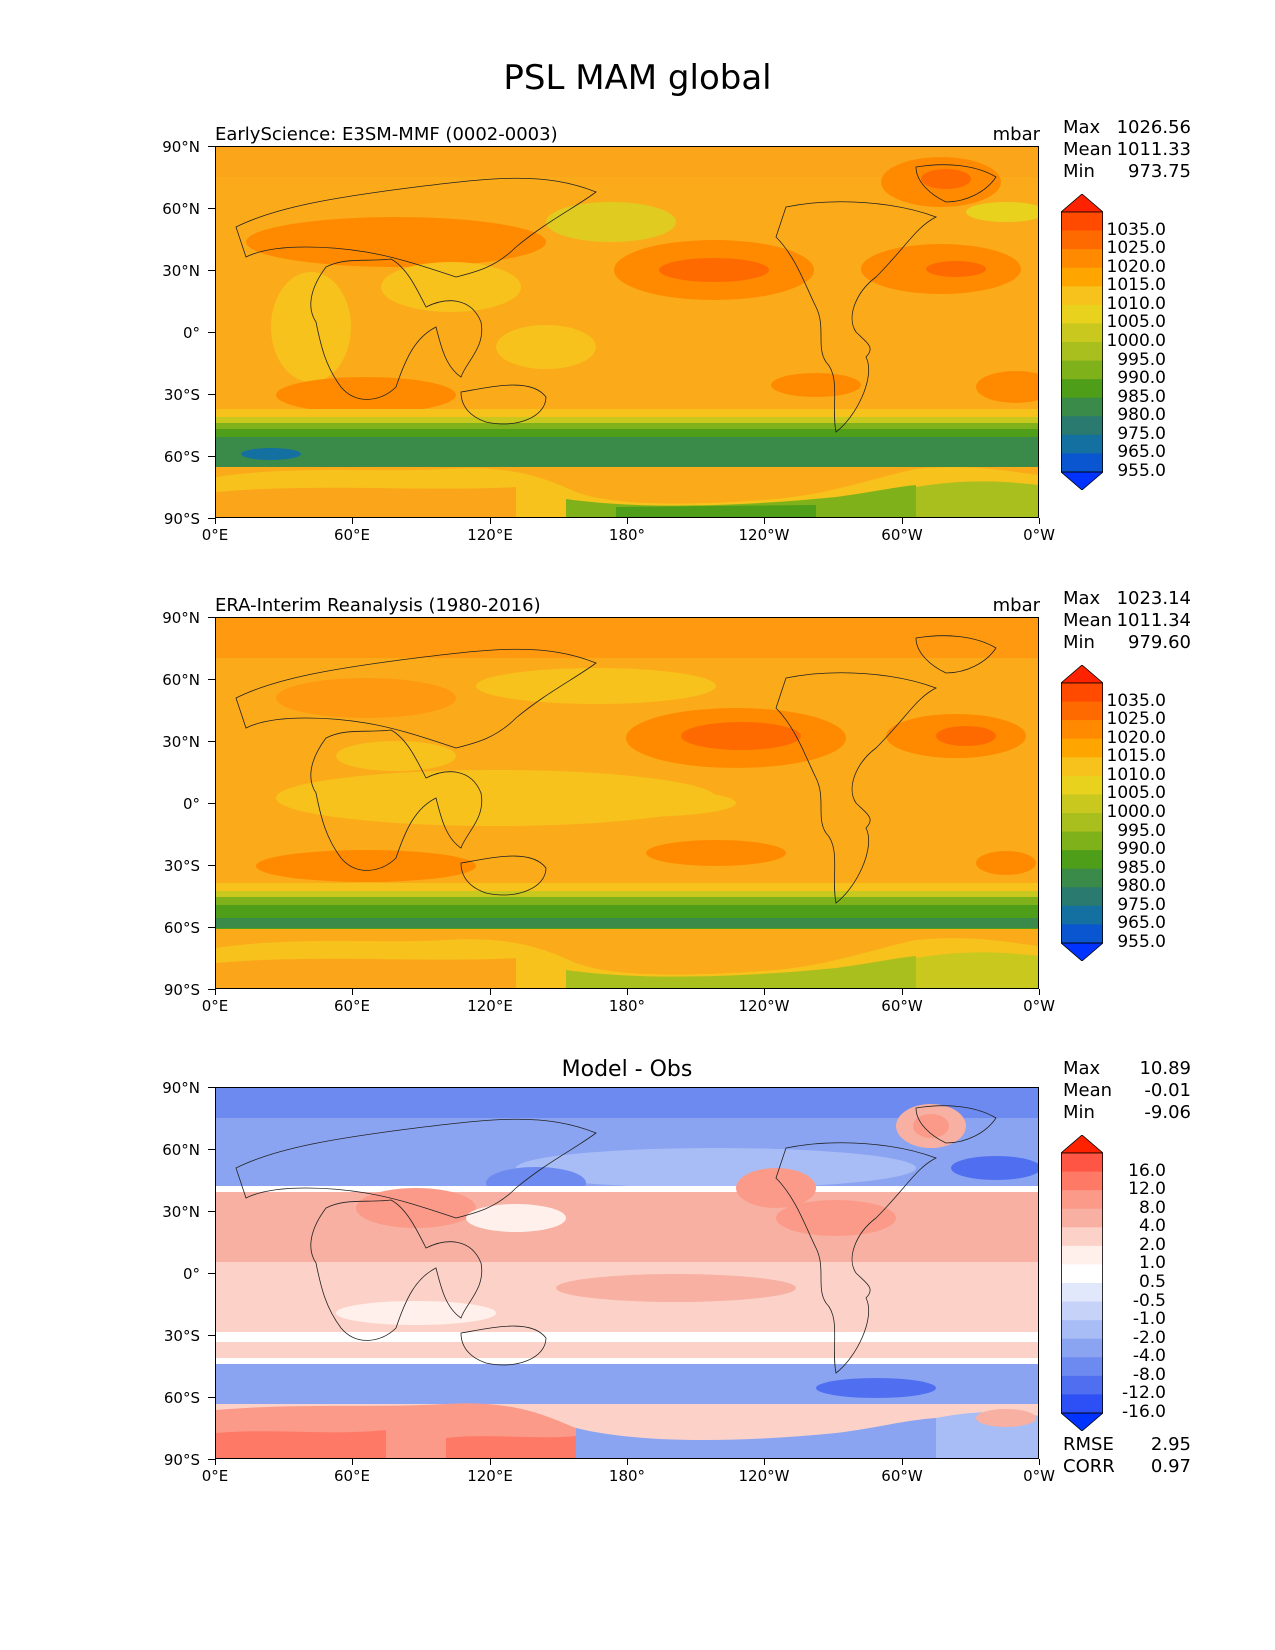 The height and width of the screenshot is (1650, 1275). I want to click on colorbar-tick-label: -16.0, so click(1144, 1412).